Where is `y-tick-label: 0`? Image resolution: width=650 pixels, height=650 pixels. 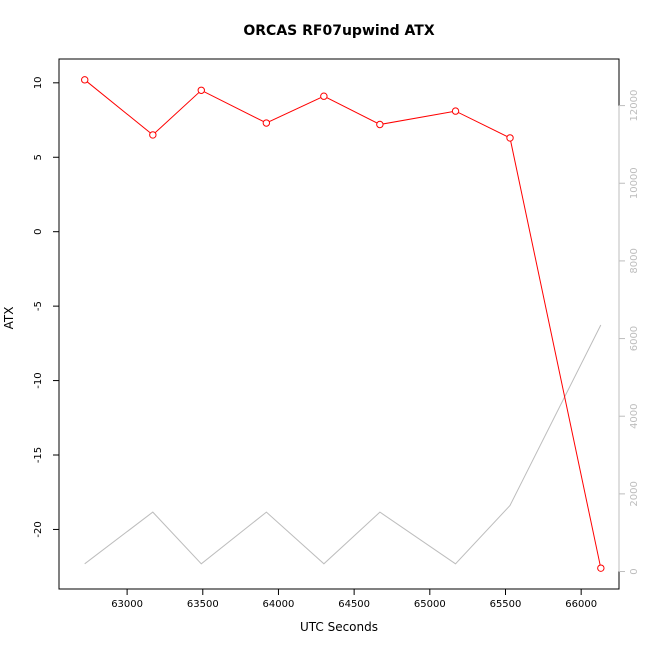
y-tick-label: 0 is located at coordinates (38, 232).